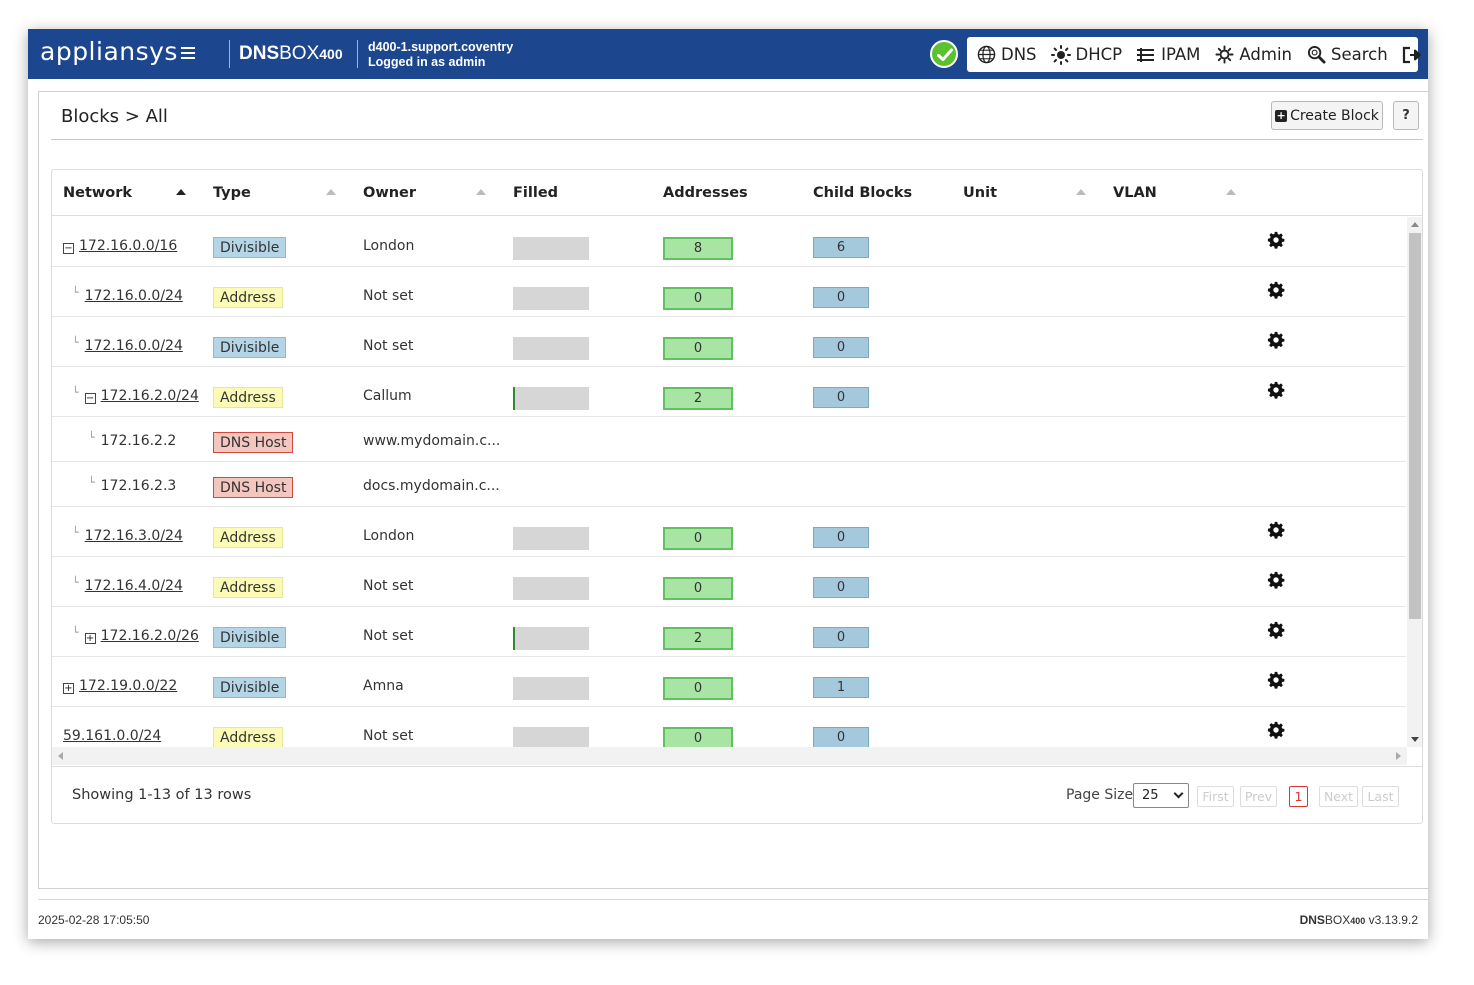 The height and width of the screenshot is (985, 1474). What do you see at coordinates (181, 192) in the screenshot?
I see `sort-asc-icon` at bounding box center [181, 192].